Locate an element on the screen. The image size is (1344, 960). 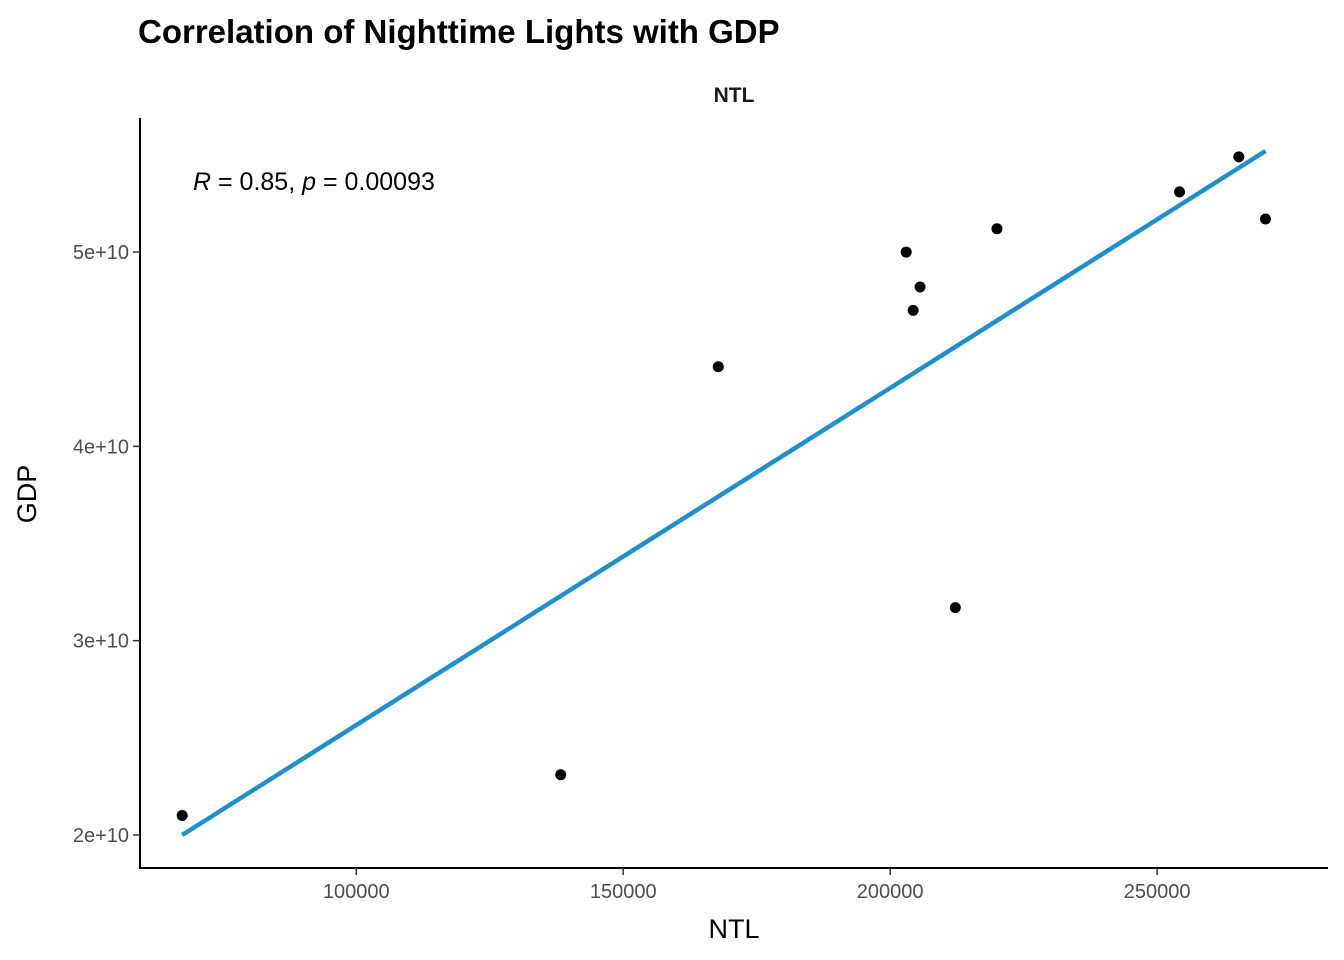
x-tick-label: 200000 is located at coordinates (890, 892).